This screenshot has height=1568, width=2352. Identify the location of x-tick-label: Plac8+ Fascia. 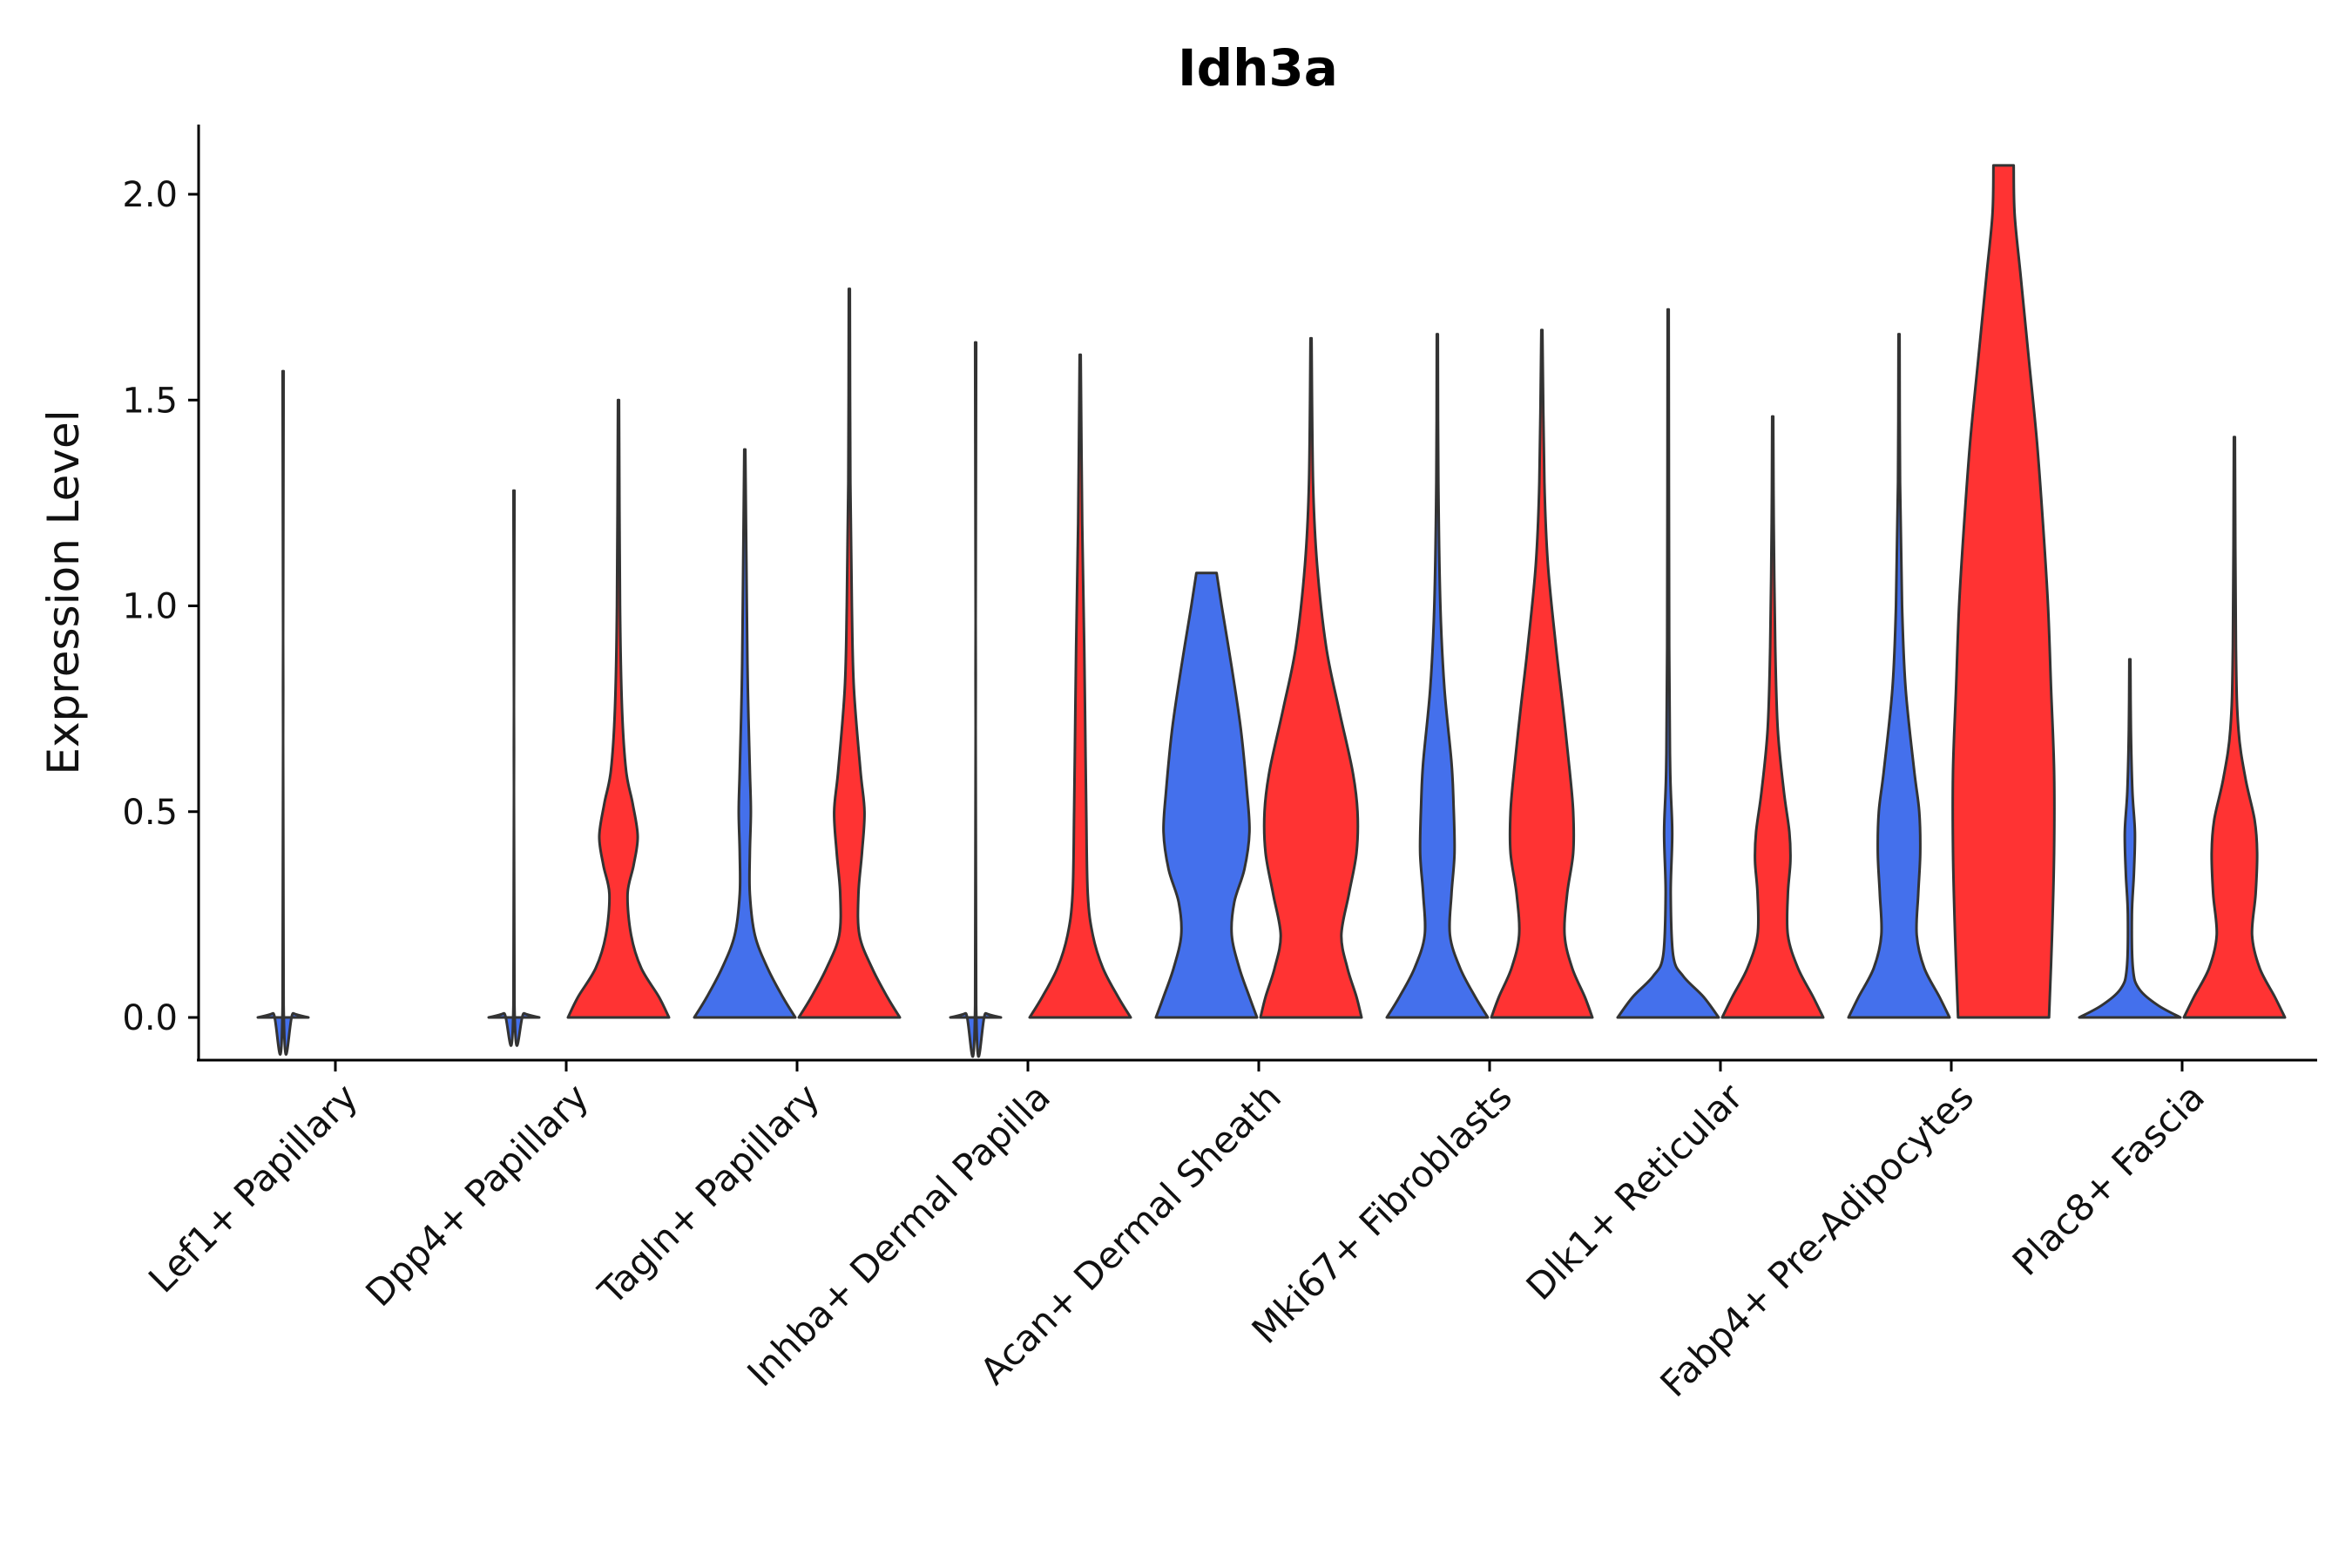
(2108, 1179).